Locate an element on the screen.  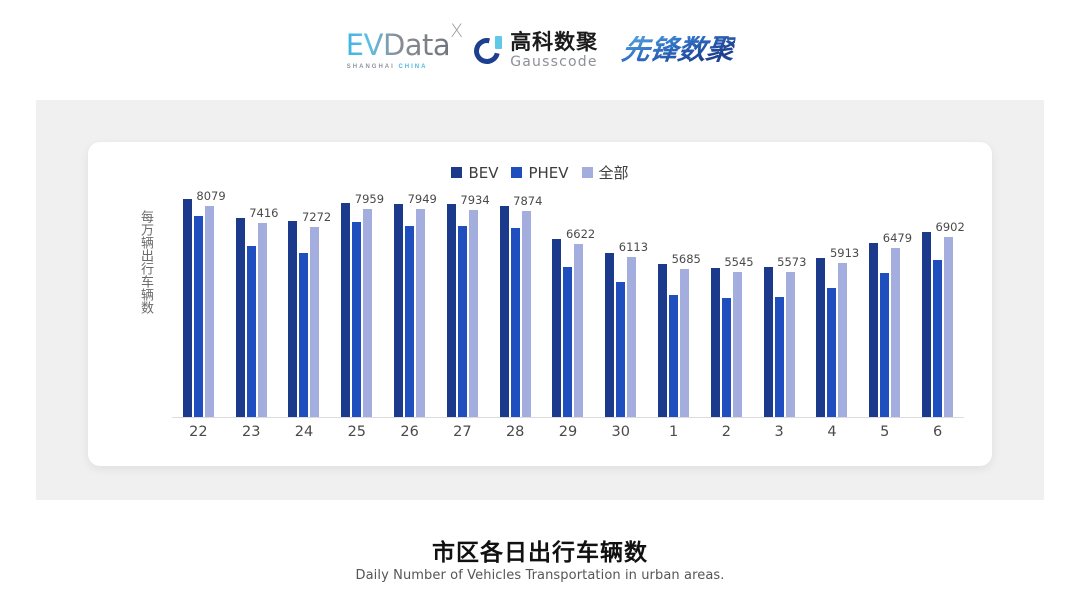
x-axis-ticks: 22 23 24 25 26 27 28 29 30 1 2 3 4 5 6 is located at coordinates (568, 435).